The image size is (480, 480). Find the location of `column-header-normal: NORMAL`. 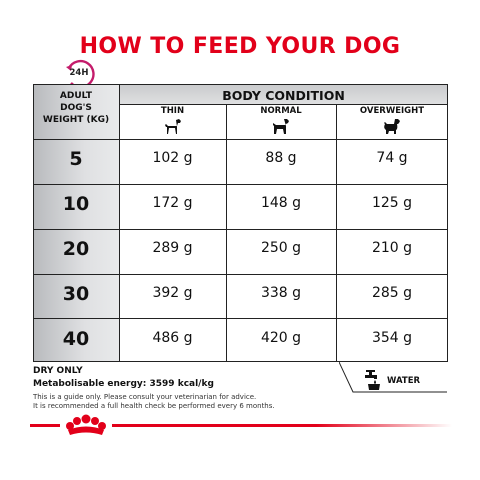

column-header-normal: NORMAL is located at coordinates (281, 111).